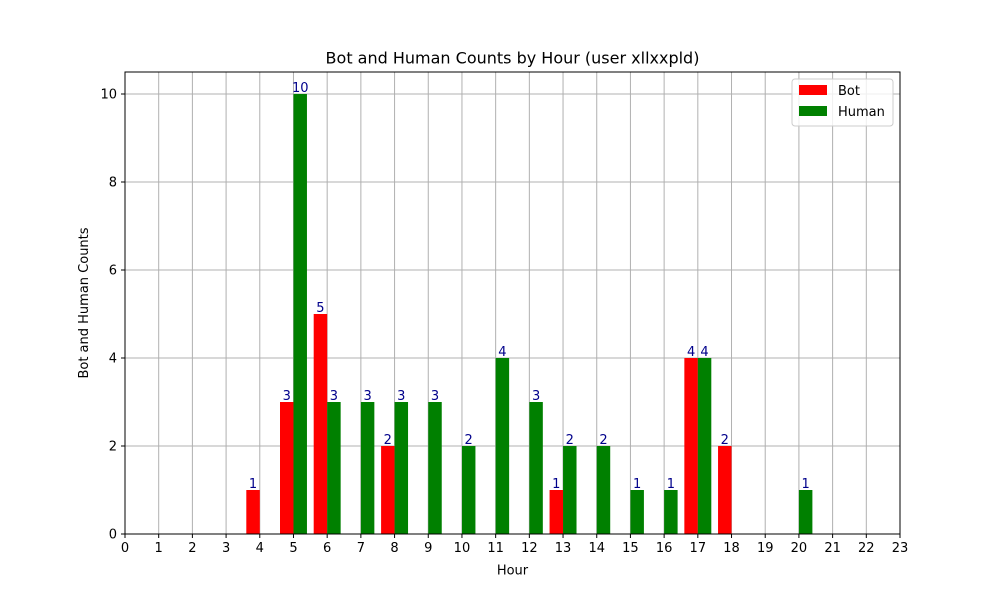 Image resolution: width=1000 pixels, height=600 pixels. I want to click on x-tick-label: 3, so click(226, 548).